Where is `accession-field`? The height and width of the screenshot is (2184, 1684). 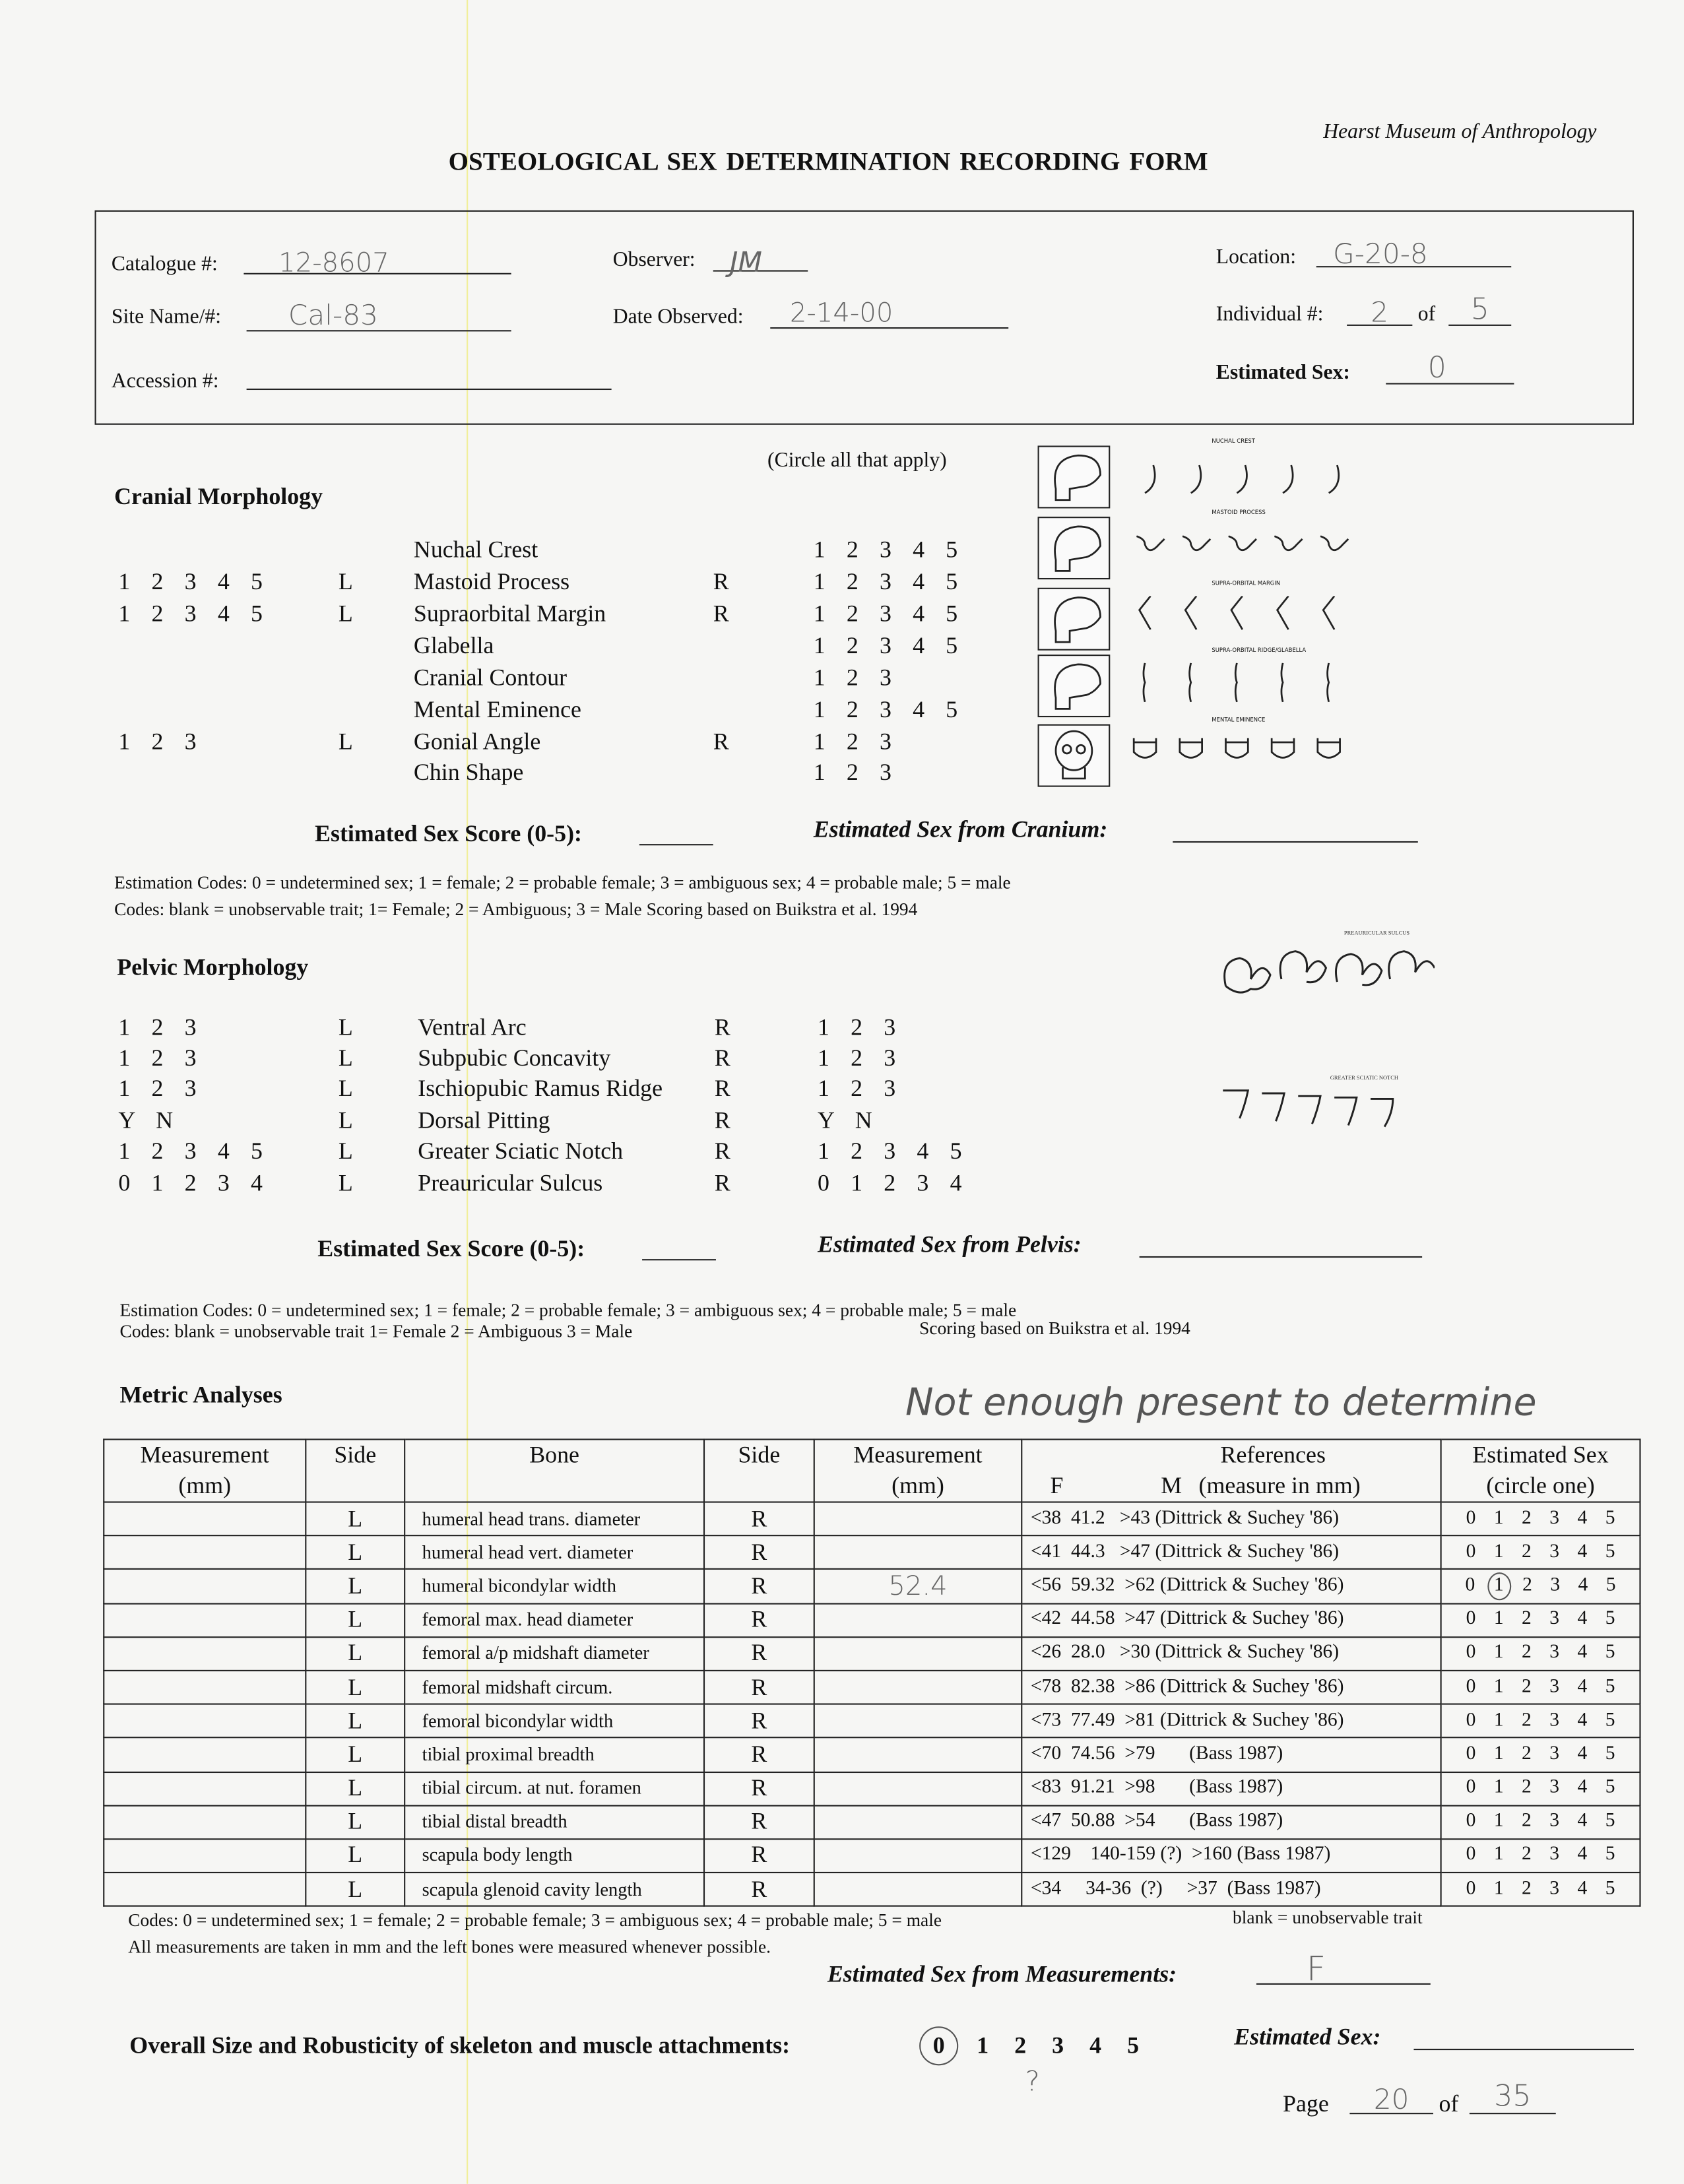
accession-field is located at coordinates (429, 378).